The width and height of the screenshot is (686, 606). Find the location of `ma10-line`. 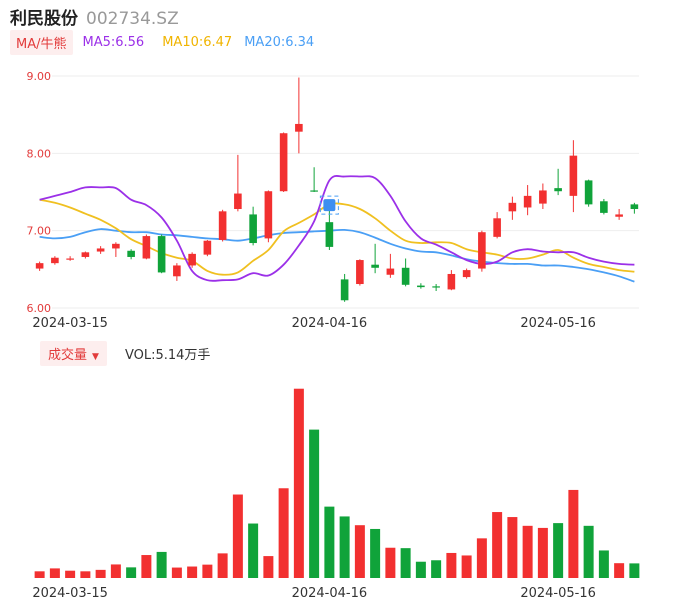

ma10-line is located at coordinates (337, 237).